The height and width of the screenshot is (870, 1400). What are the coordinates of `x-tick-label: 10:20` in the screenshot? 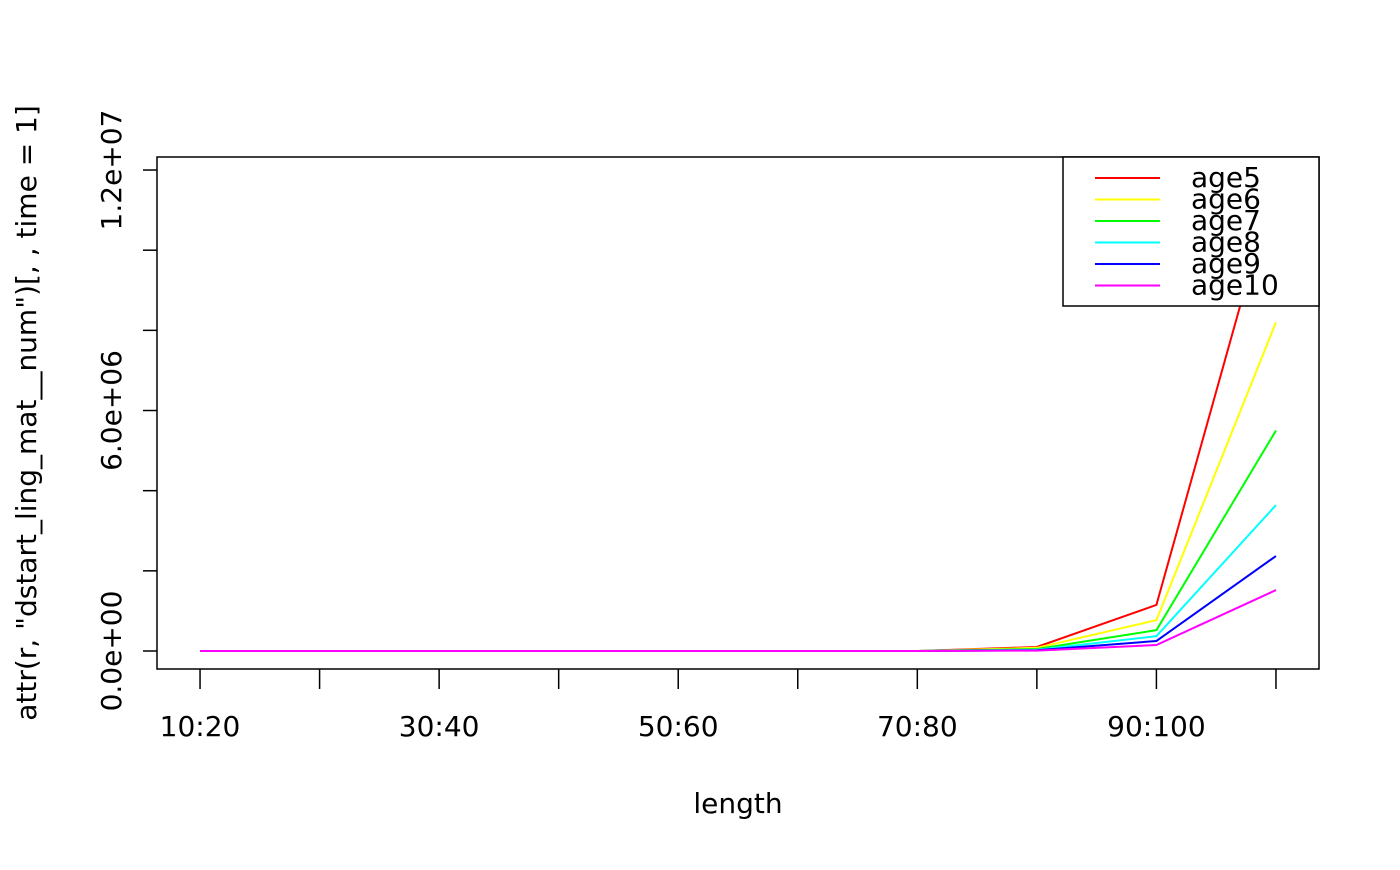 It's located at (200, 726).